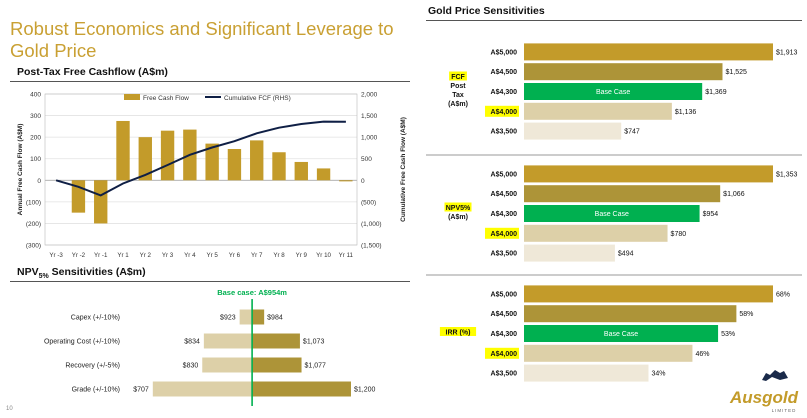 The width and height of the screenshot is (807, 418). I want to click on fcf-legend-line-label: Cumulative FCF (RHS), so click(257, 98).